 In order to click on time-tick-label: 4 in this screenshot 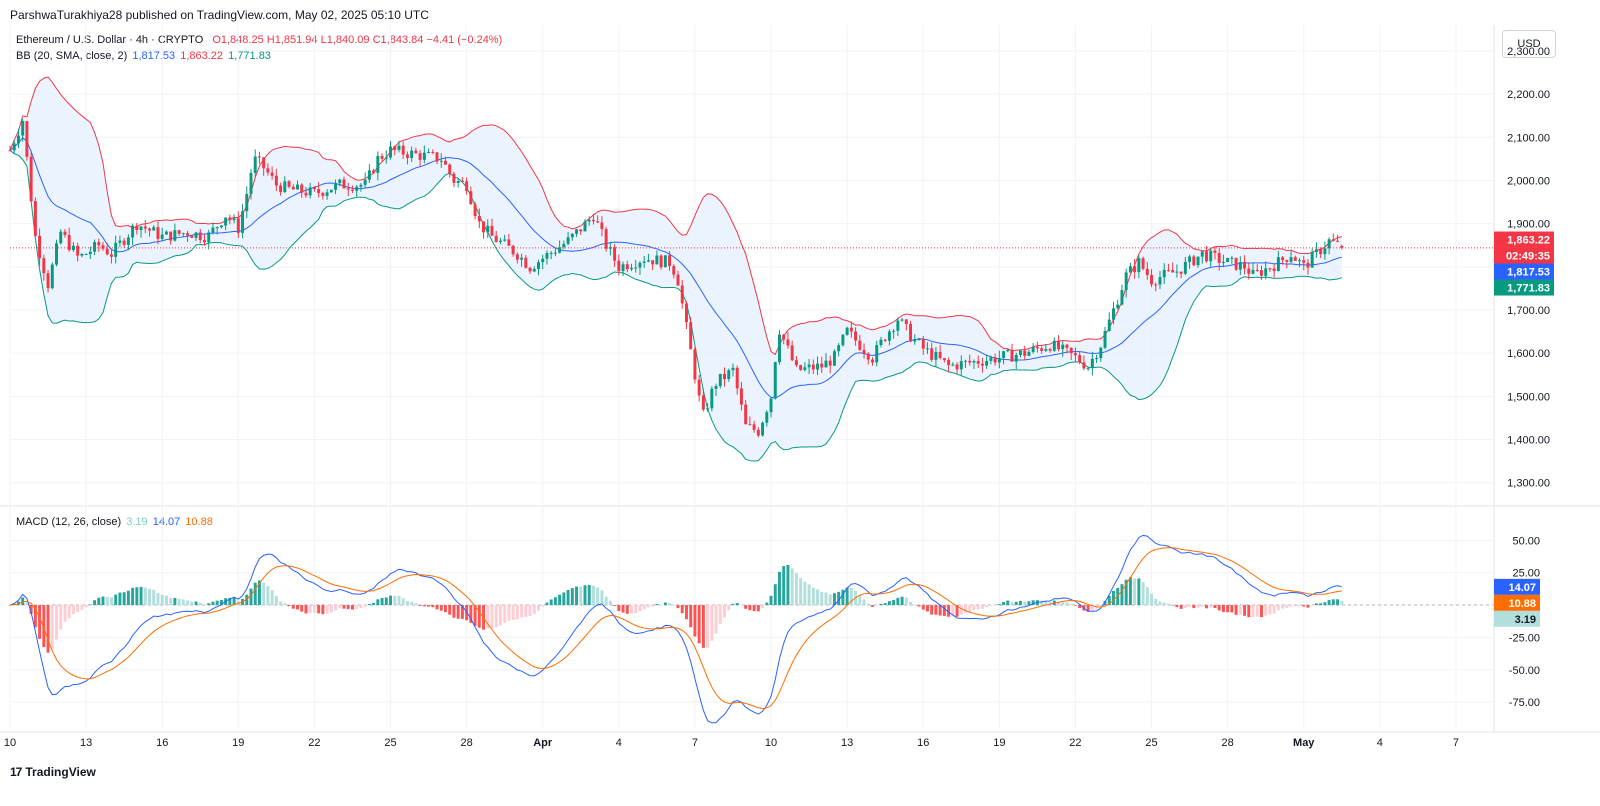, I will do `click(1380, 743)`.